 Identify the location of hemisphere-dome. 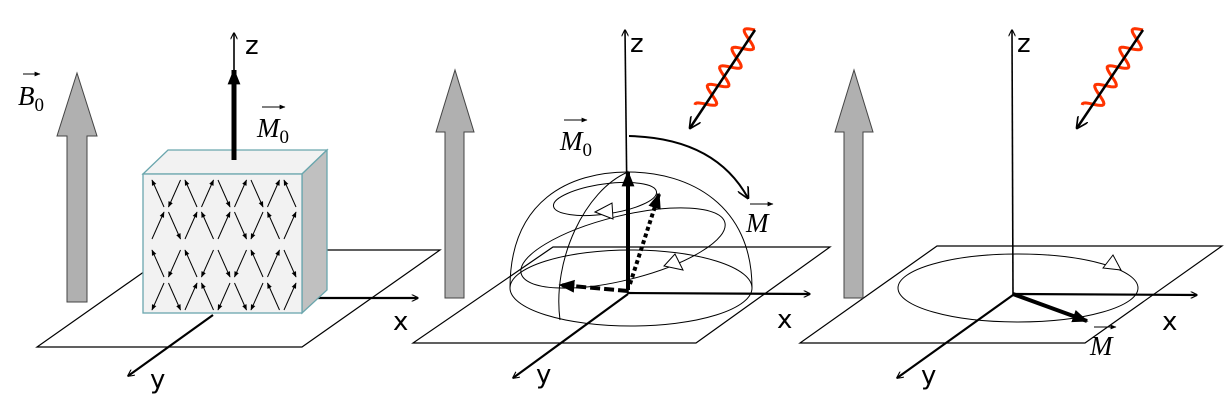
(631, 230).